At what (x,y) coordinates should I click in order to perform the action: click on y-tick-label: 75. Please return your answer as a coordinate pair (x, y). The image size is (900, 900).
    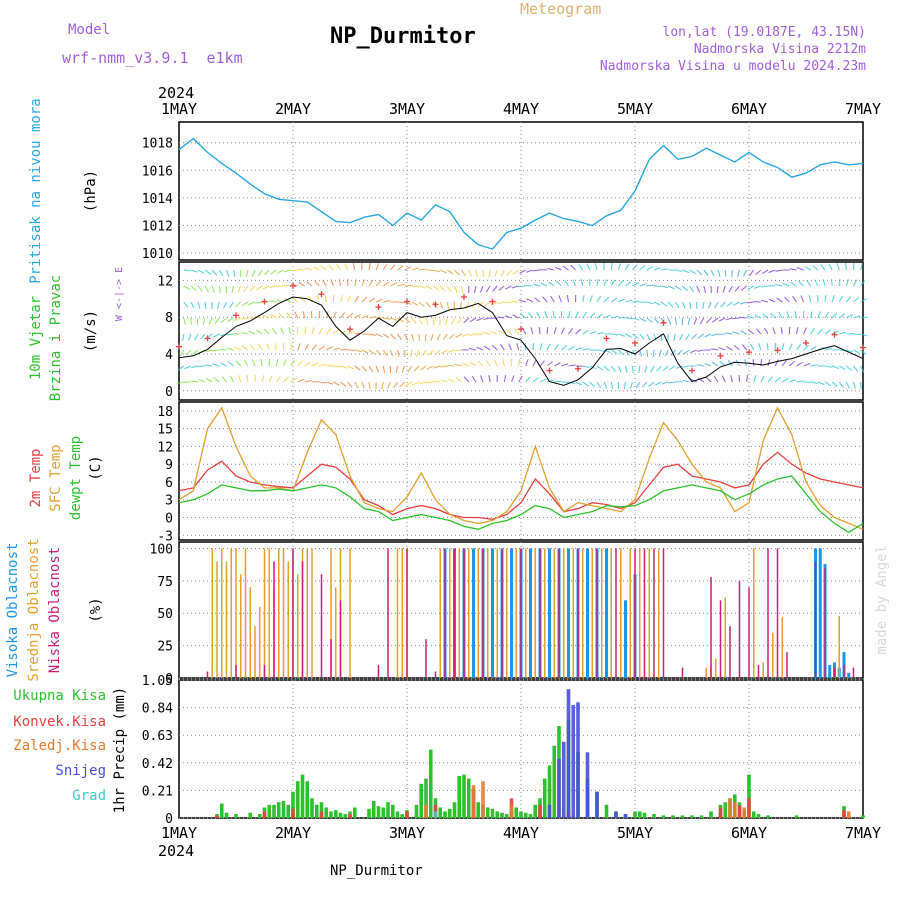
    Looking at the image, I should click on (165, 582).